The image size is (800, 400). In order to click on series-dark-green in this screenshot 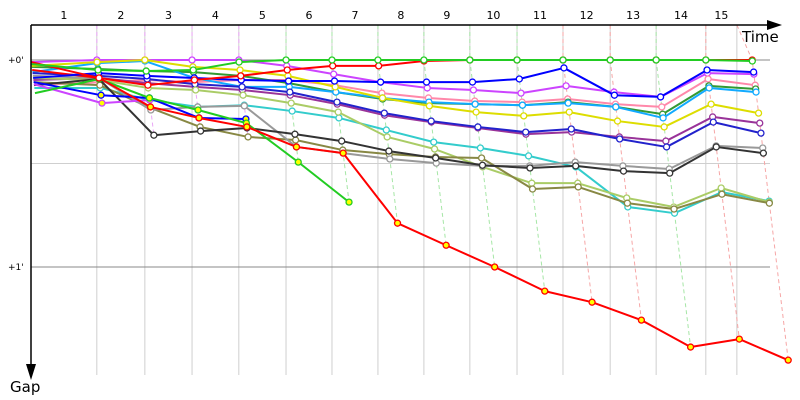, I will do `click(395, 91)`.